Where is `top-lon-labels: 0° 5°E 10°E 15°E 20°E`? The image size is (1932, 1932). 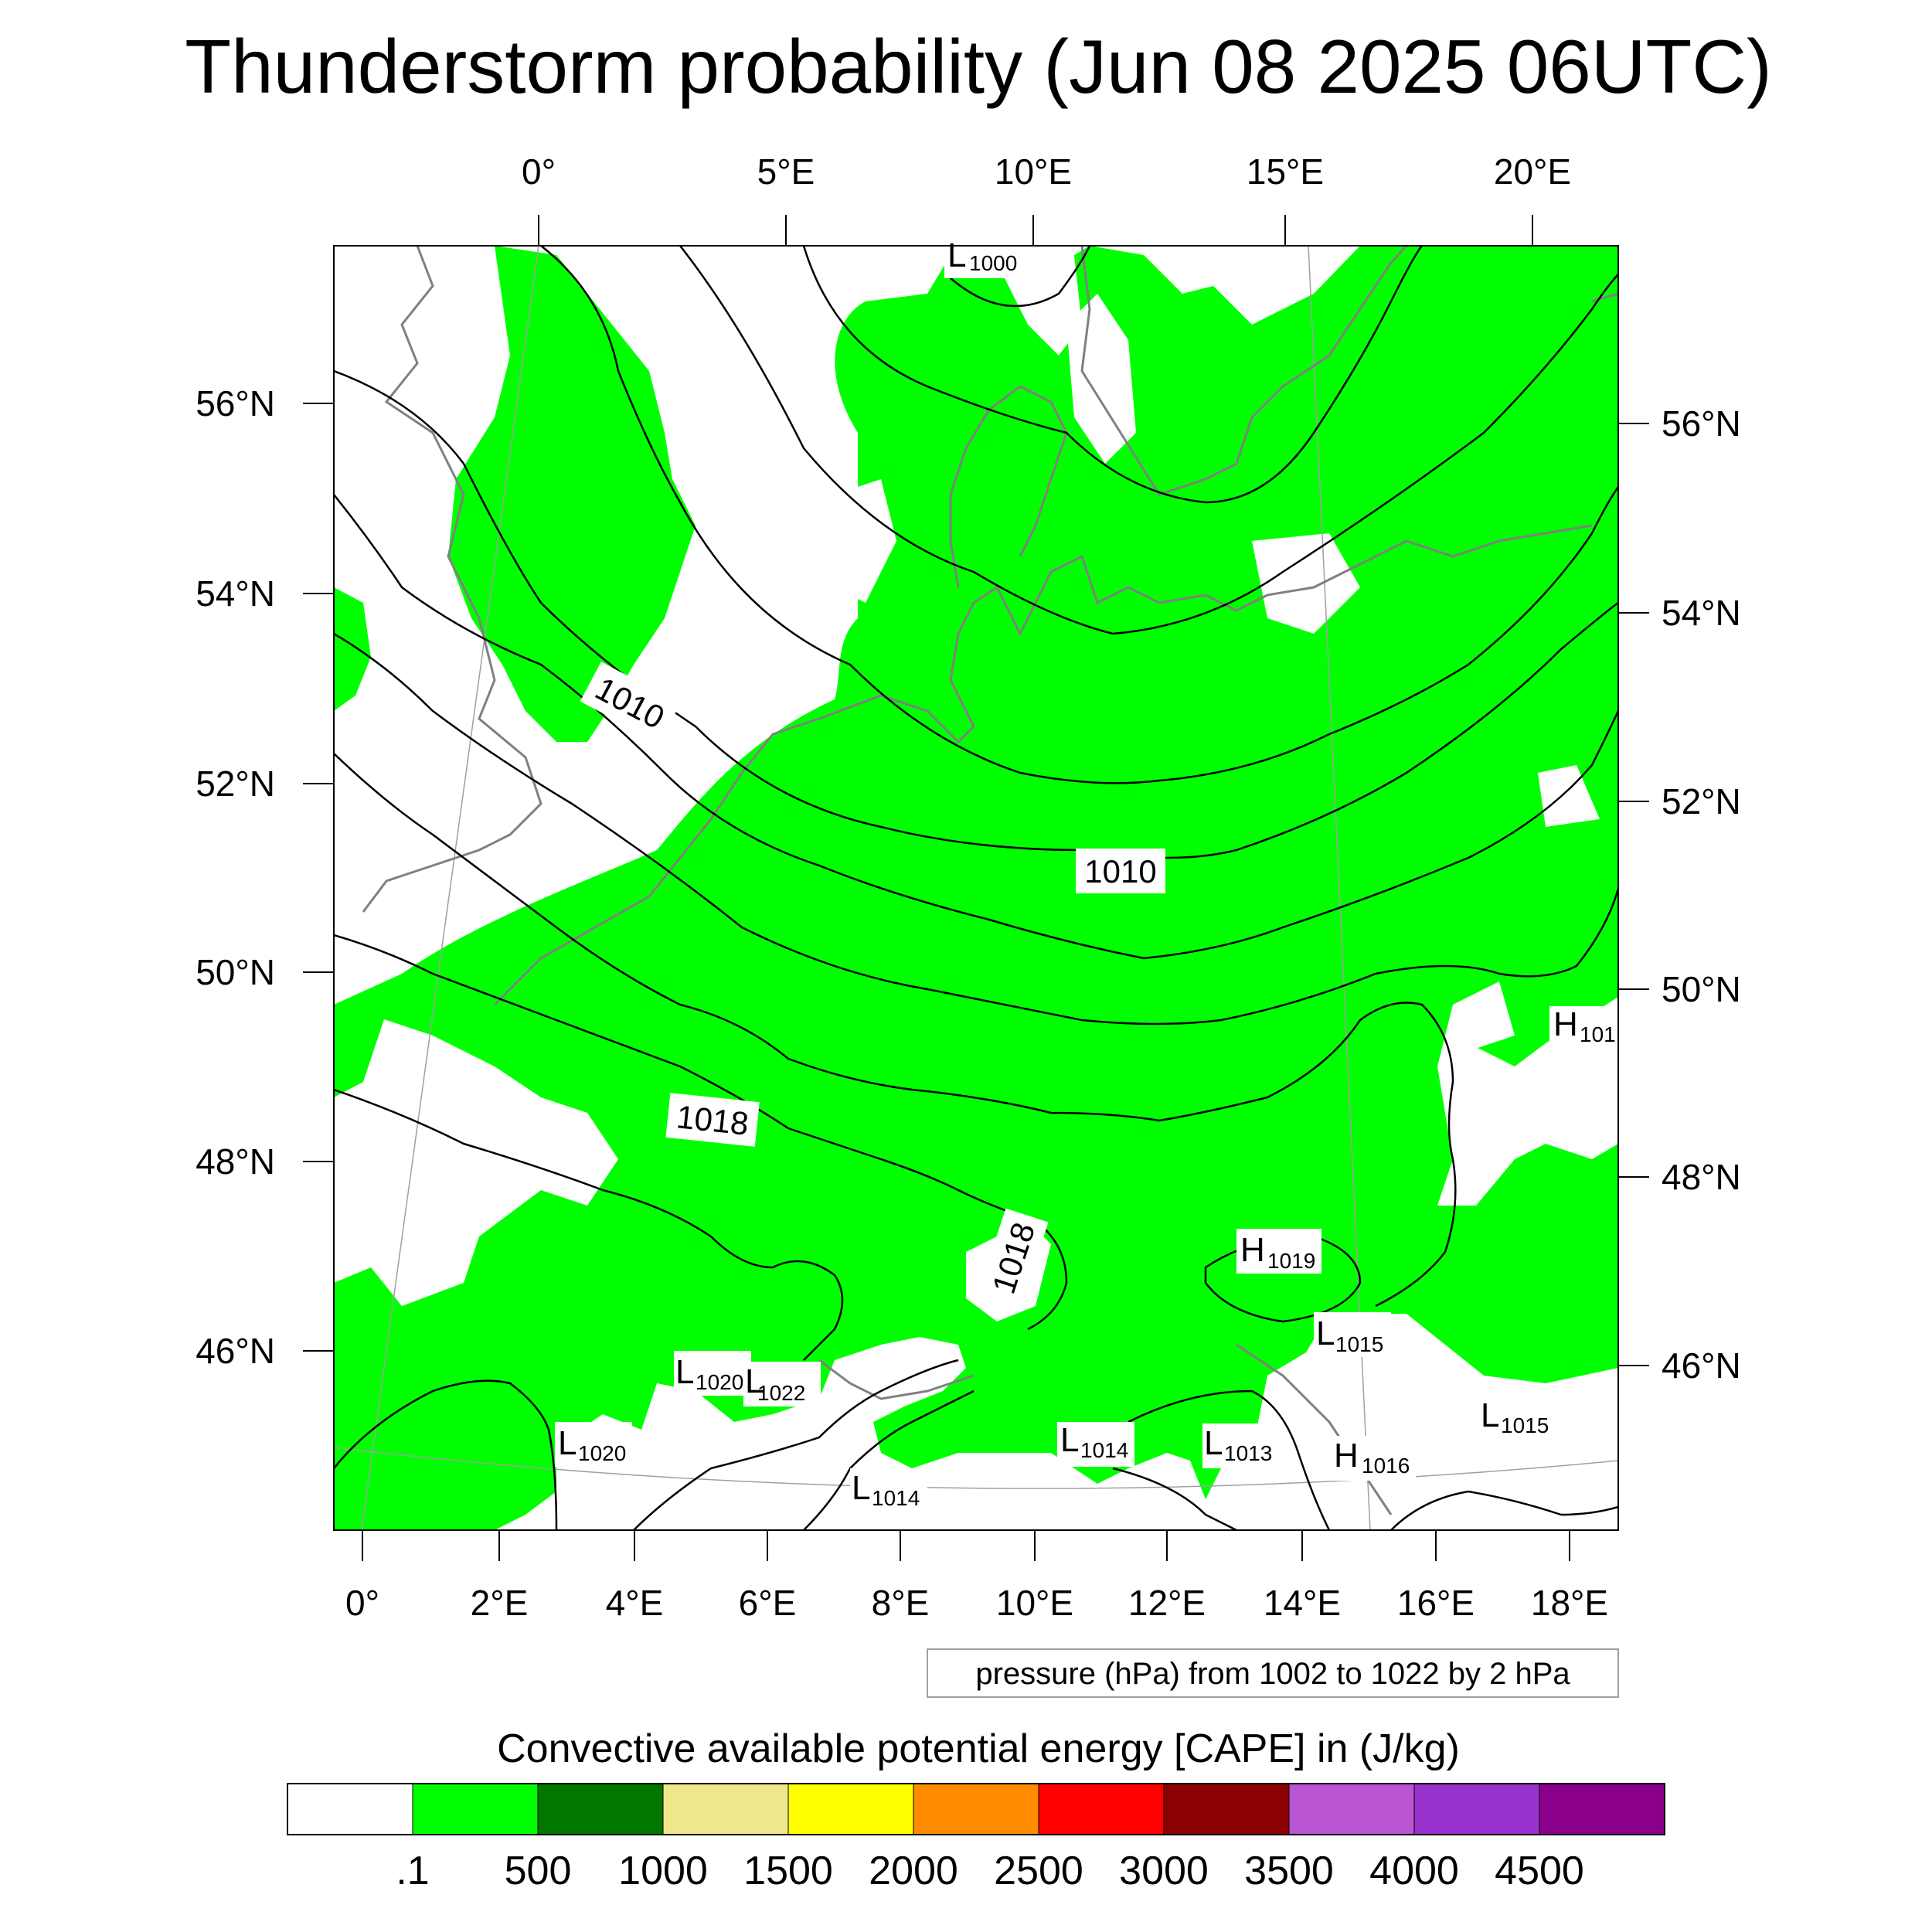 top-lon-labels: 0° 5°E 10°E 15°E 20°E is located at coordinates (1047, 171).